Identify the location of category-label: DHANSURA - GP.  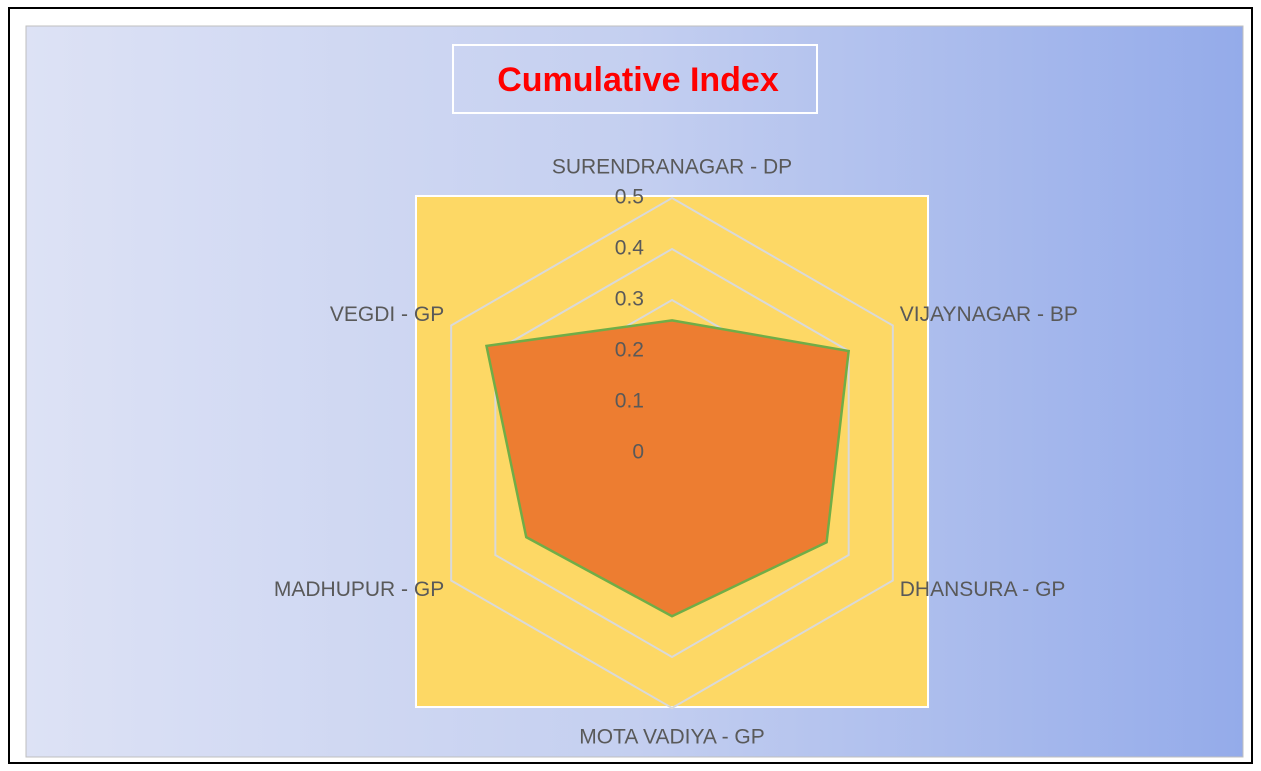
(983, 589).